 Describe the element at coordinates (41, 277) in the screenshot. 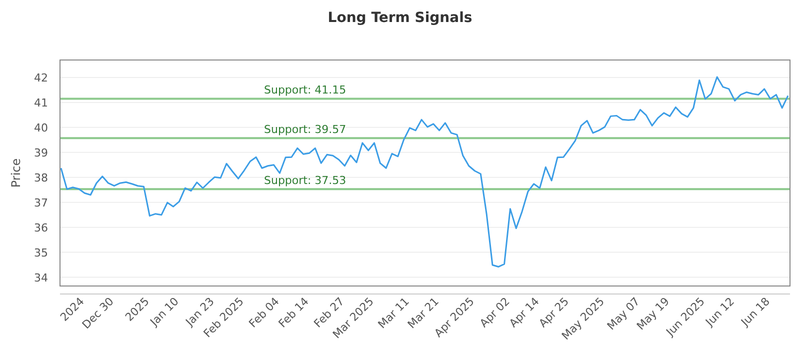

I see `y-tick-label: 34` at that location.